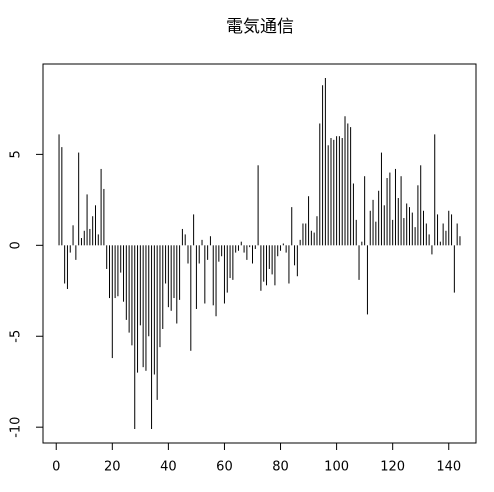 This screenshot has width=494, height=492. What do you see at coordinates (168, 467) in the screenshot?
I see `x-tick-label: 40` at bounding box center [168, 467].